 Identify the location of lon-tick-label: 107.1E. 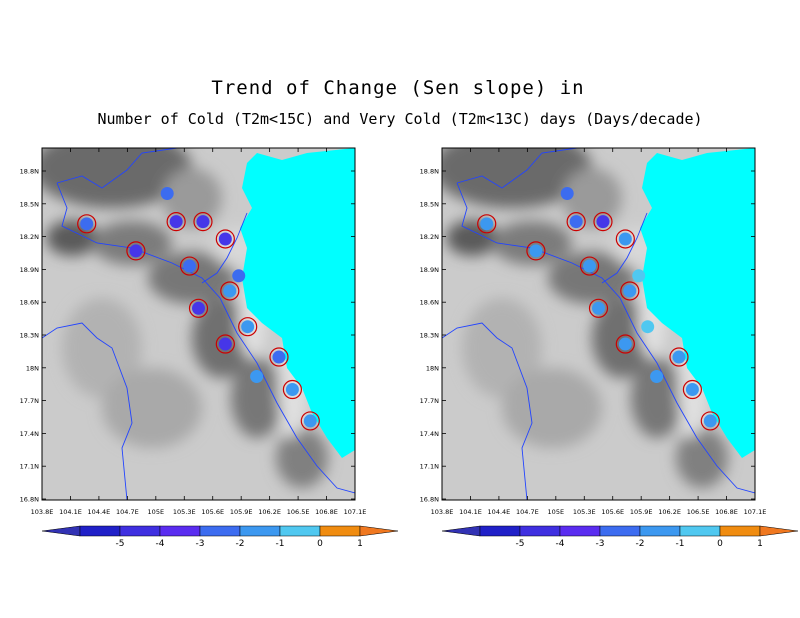
(355, 512).